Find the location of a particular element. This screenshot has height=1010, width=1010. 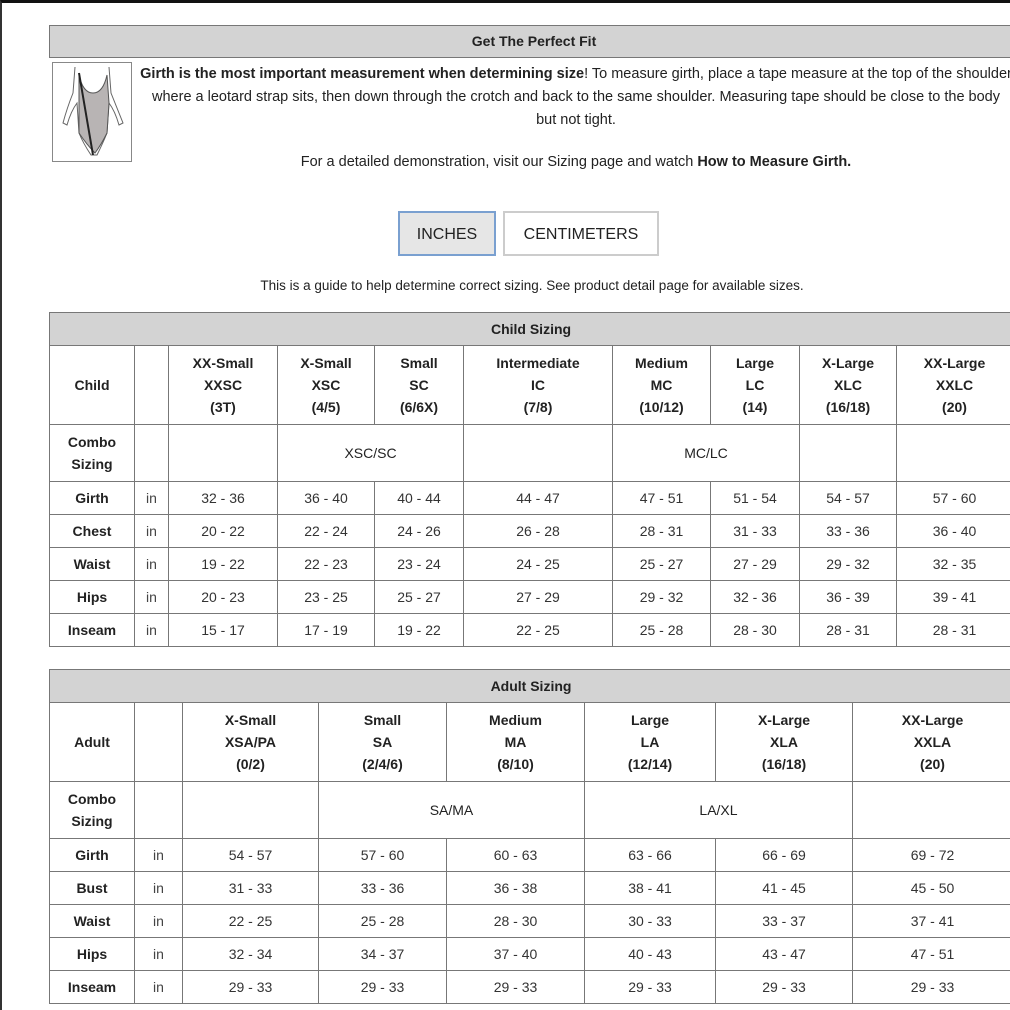

combo-size-cell: SA/MA is located at coordinates (451, 810).